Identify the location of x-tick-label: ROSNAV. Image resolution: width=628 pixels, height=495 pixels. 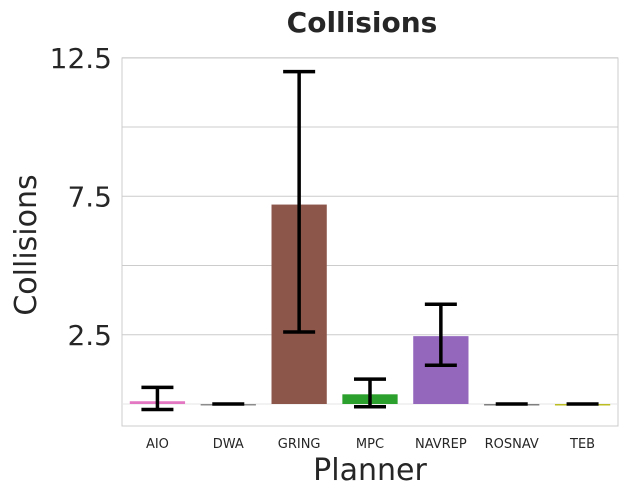
(512, 444).